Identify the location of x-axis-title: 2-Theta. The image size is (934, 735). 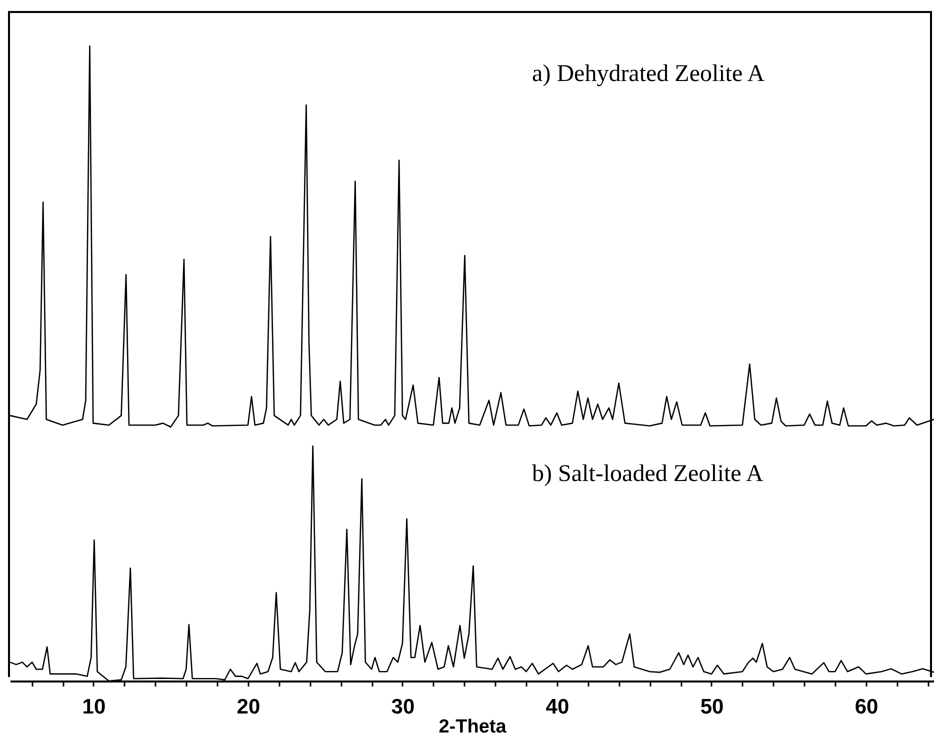
(472, 725).